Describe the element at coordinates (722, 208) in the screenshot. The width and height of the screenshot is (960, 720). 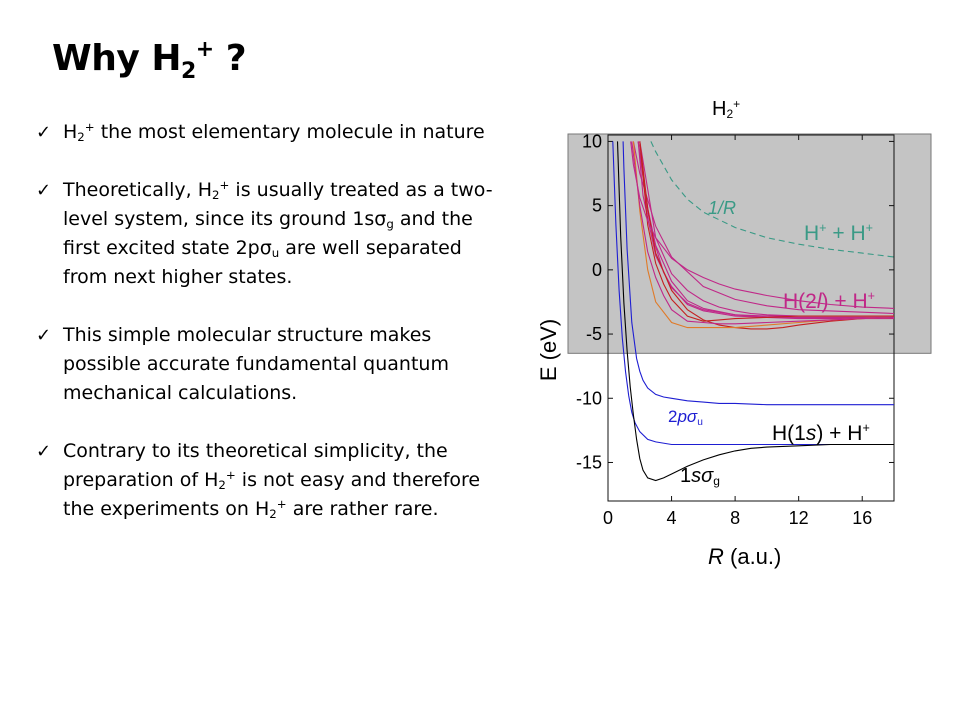
I see `annotation-coulomb: 1/R` at that location.